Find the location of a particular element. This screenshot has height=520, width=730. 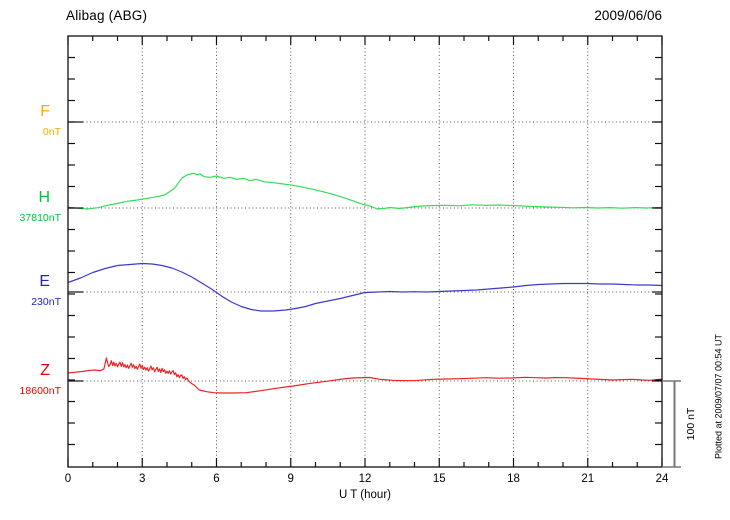

trace-Z is located at coordinates (365, 375).